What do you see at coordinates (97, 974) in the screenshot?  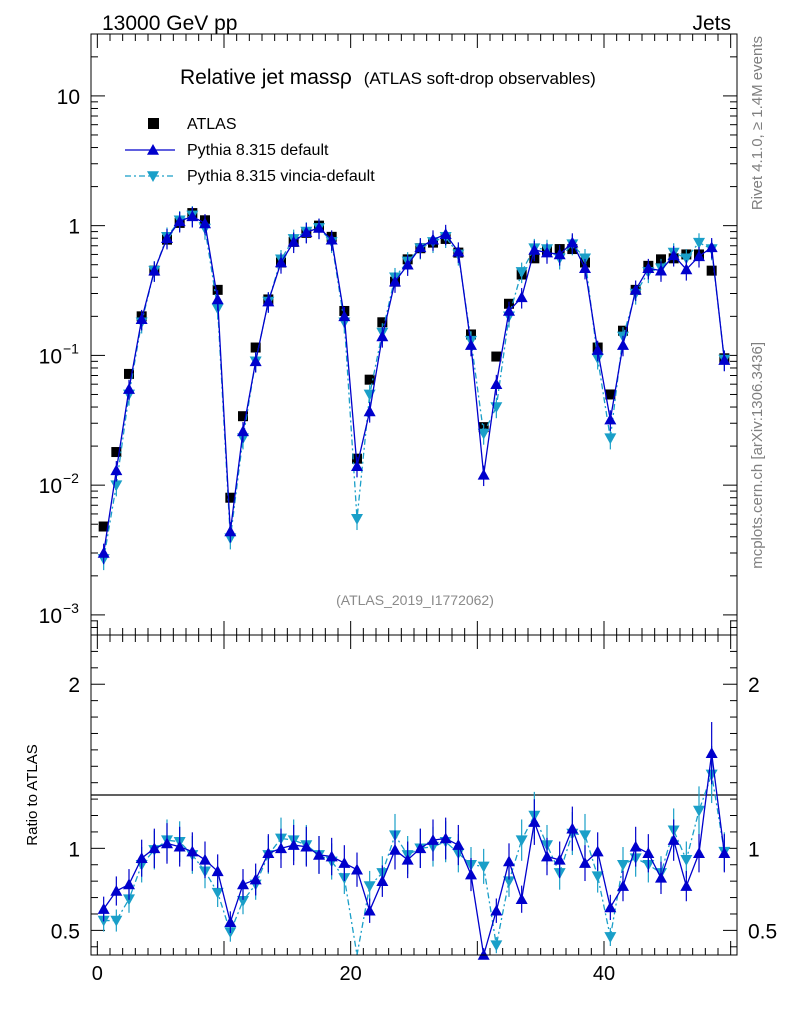 I see `x-tick-label: 0` at bounding box center [97, 974].